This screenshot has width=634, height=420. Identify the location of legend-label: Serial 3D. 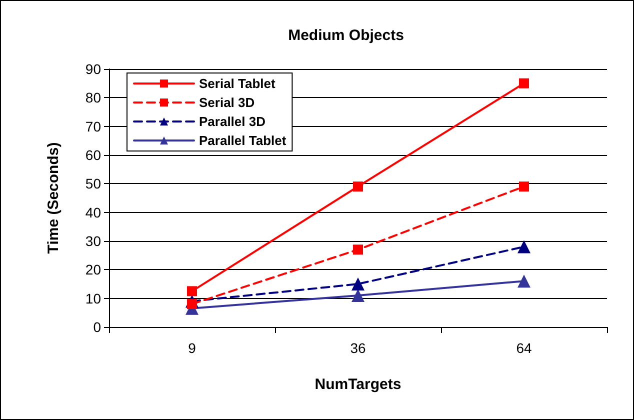
(227, 102).